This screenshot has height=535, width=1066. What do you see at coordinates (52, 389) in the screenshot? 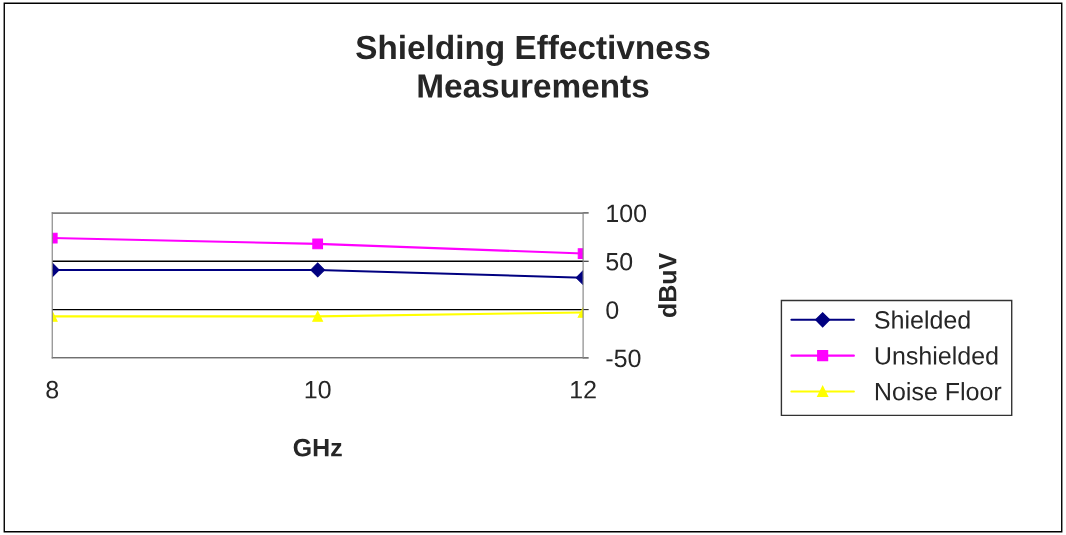
I see `x-tick-label: 8` at bounding box center [52, 389].